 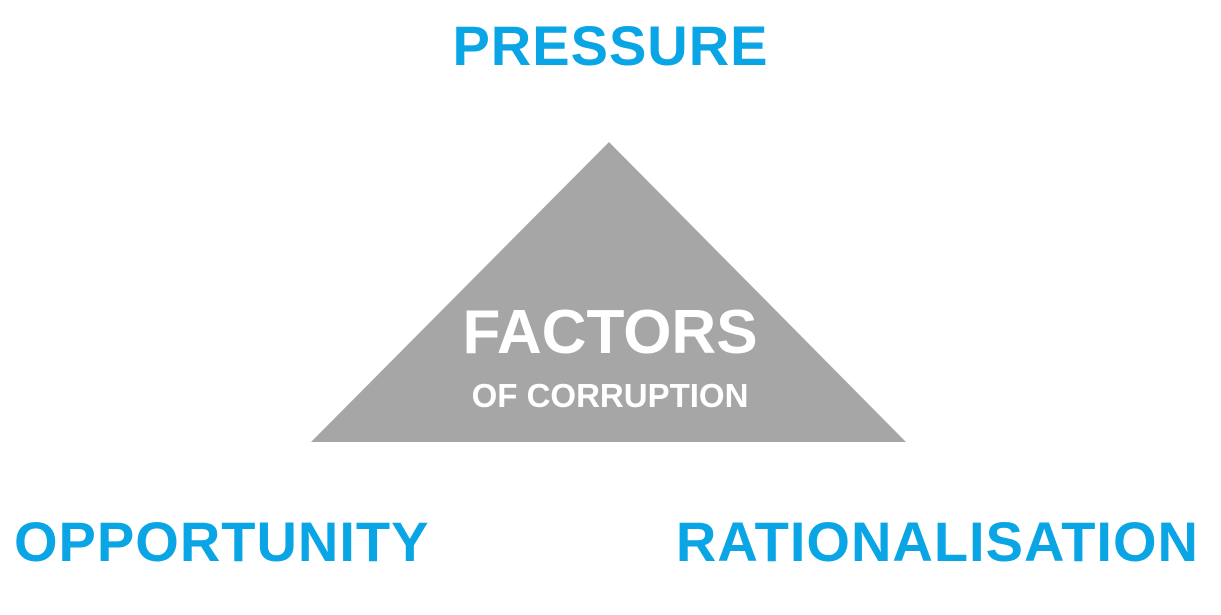 I want to click on pressure-label: PRESSURE, so click(x=610, y=45).